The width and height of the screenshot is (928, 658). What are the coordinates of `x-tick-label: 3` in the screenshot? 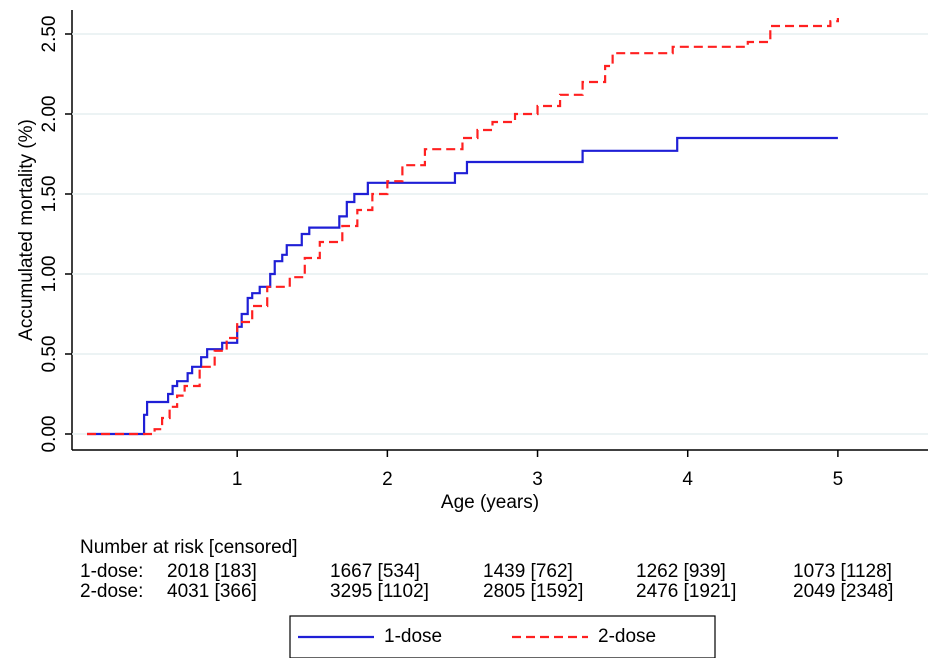 It's located at (537, 479).